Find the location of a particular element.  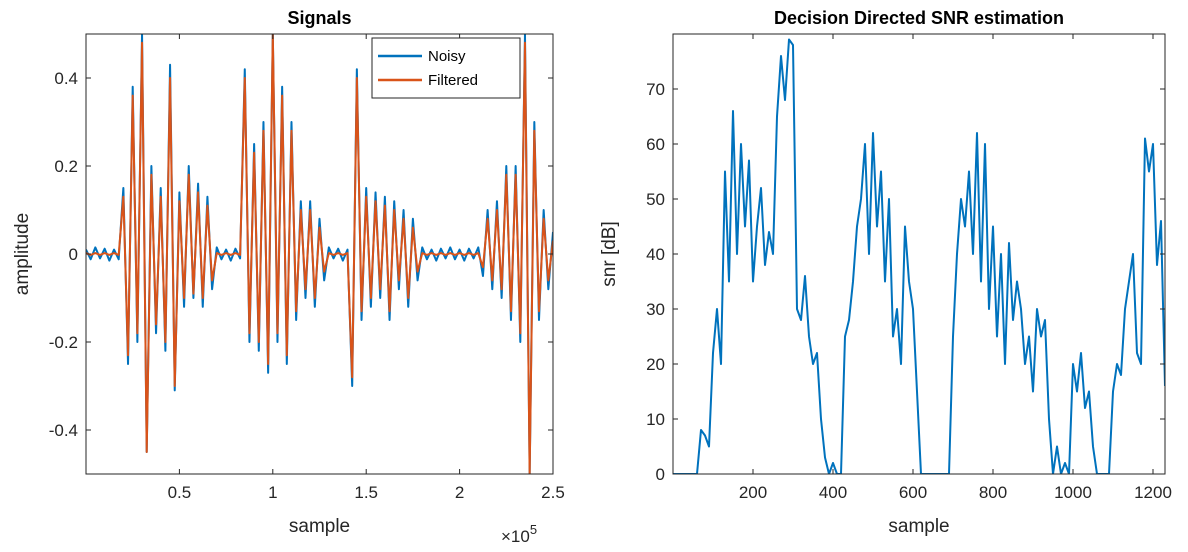

y-tick-label: 10 is located at coordinates (655, 419).